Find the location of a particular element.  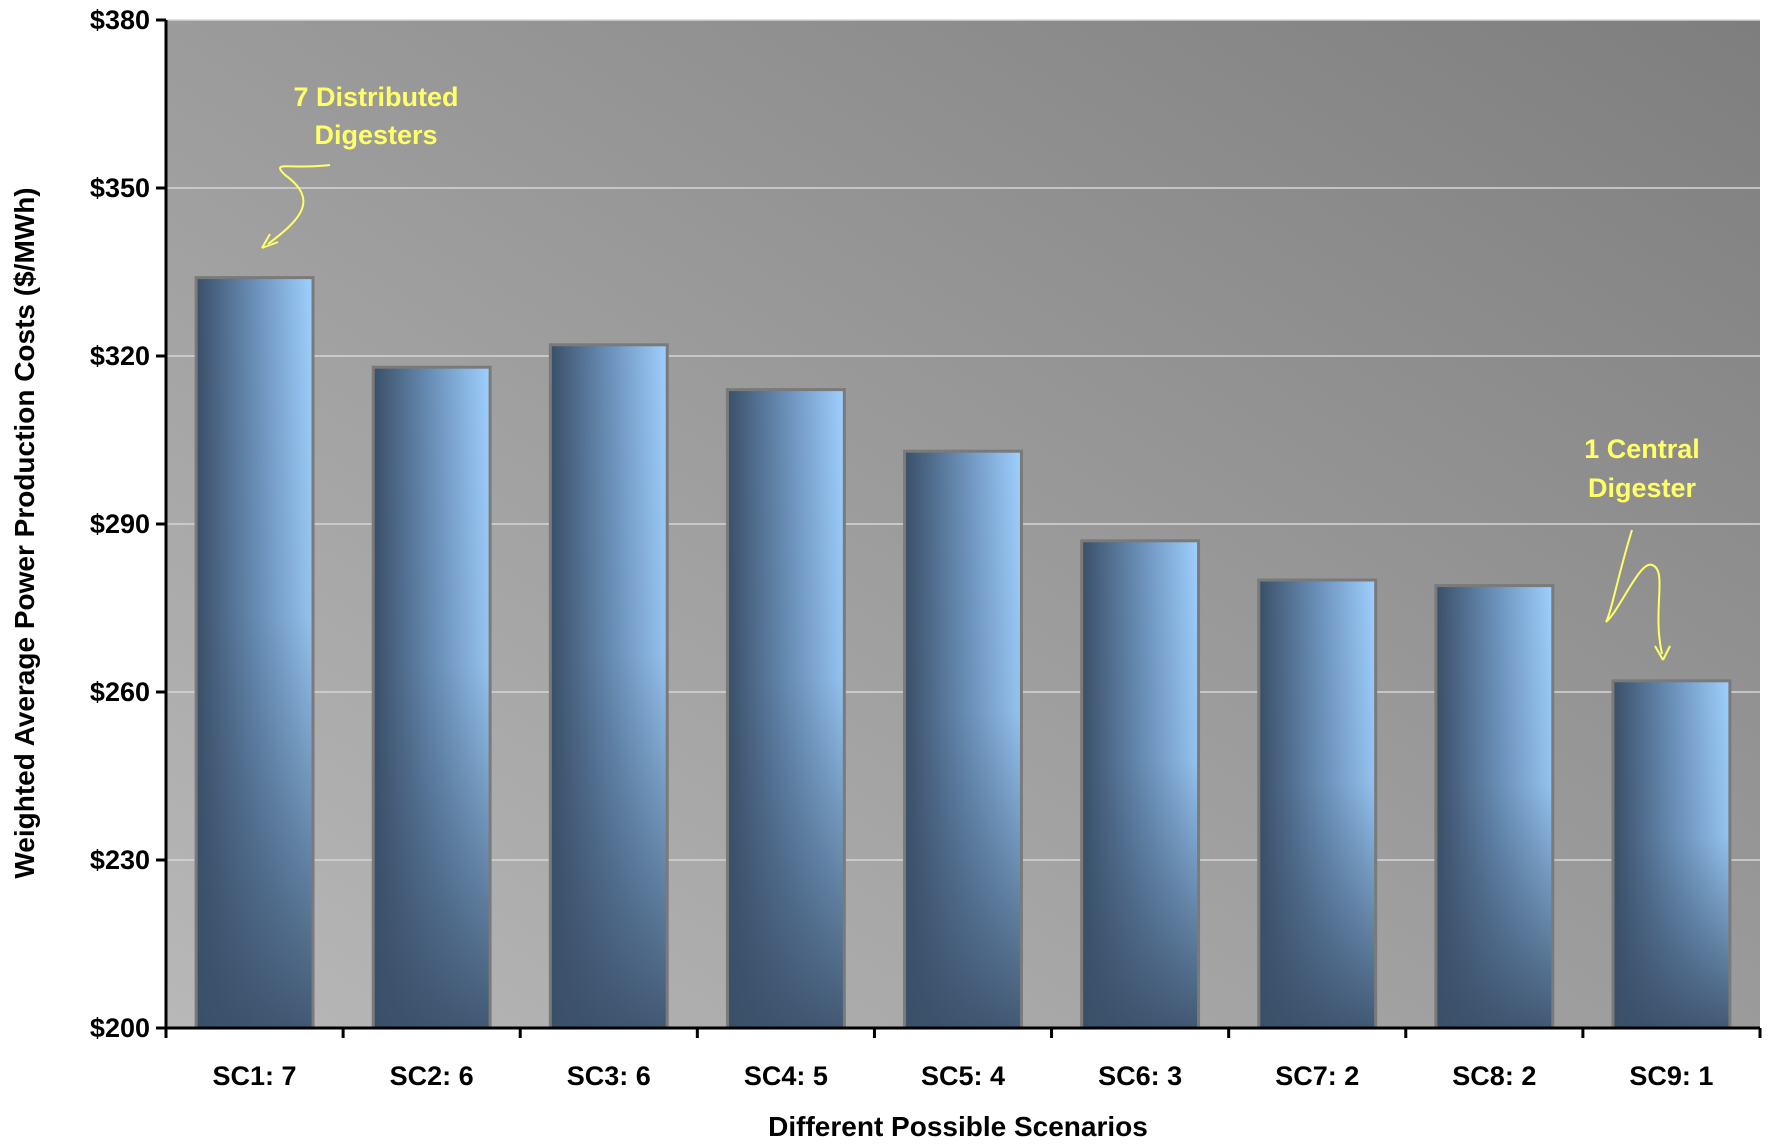

x-tick-label: SC8: 2 is located at coordinates (1494, 1076).